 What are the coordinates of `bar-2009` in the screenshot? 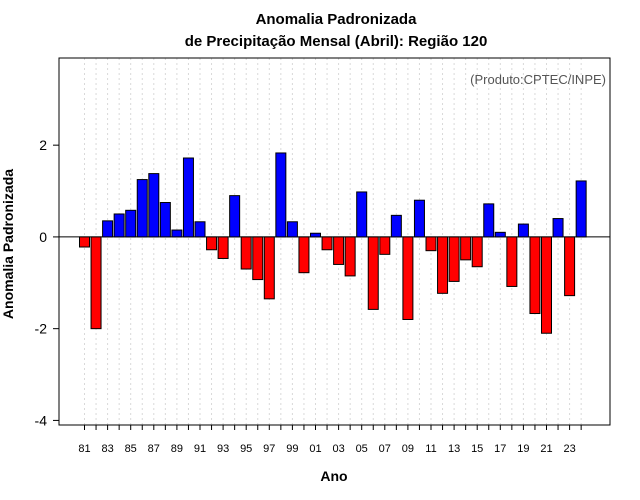 It's located at (408, 278).